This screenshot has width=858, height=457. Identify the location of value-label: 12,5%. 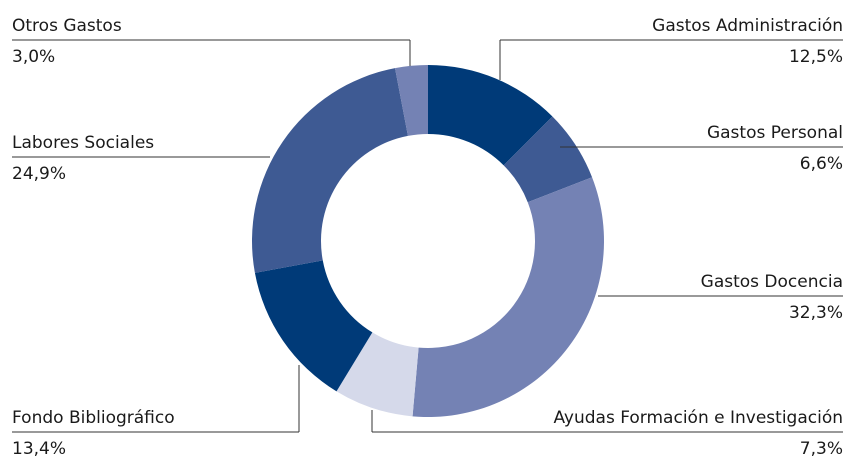
(816, 57).